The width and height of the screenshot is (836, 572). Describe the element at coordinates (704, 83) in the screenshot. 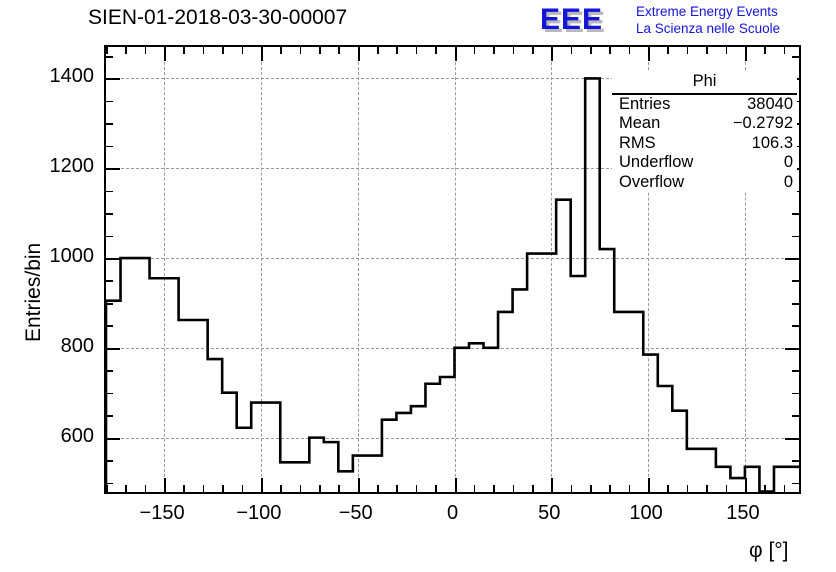

I see `stats-title: Phi` at that location.